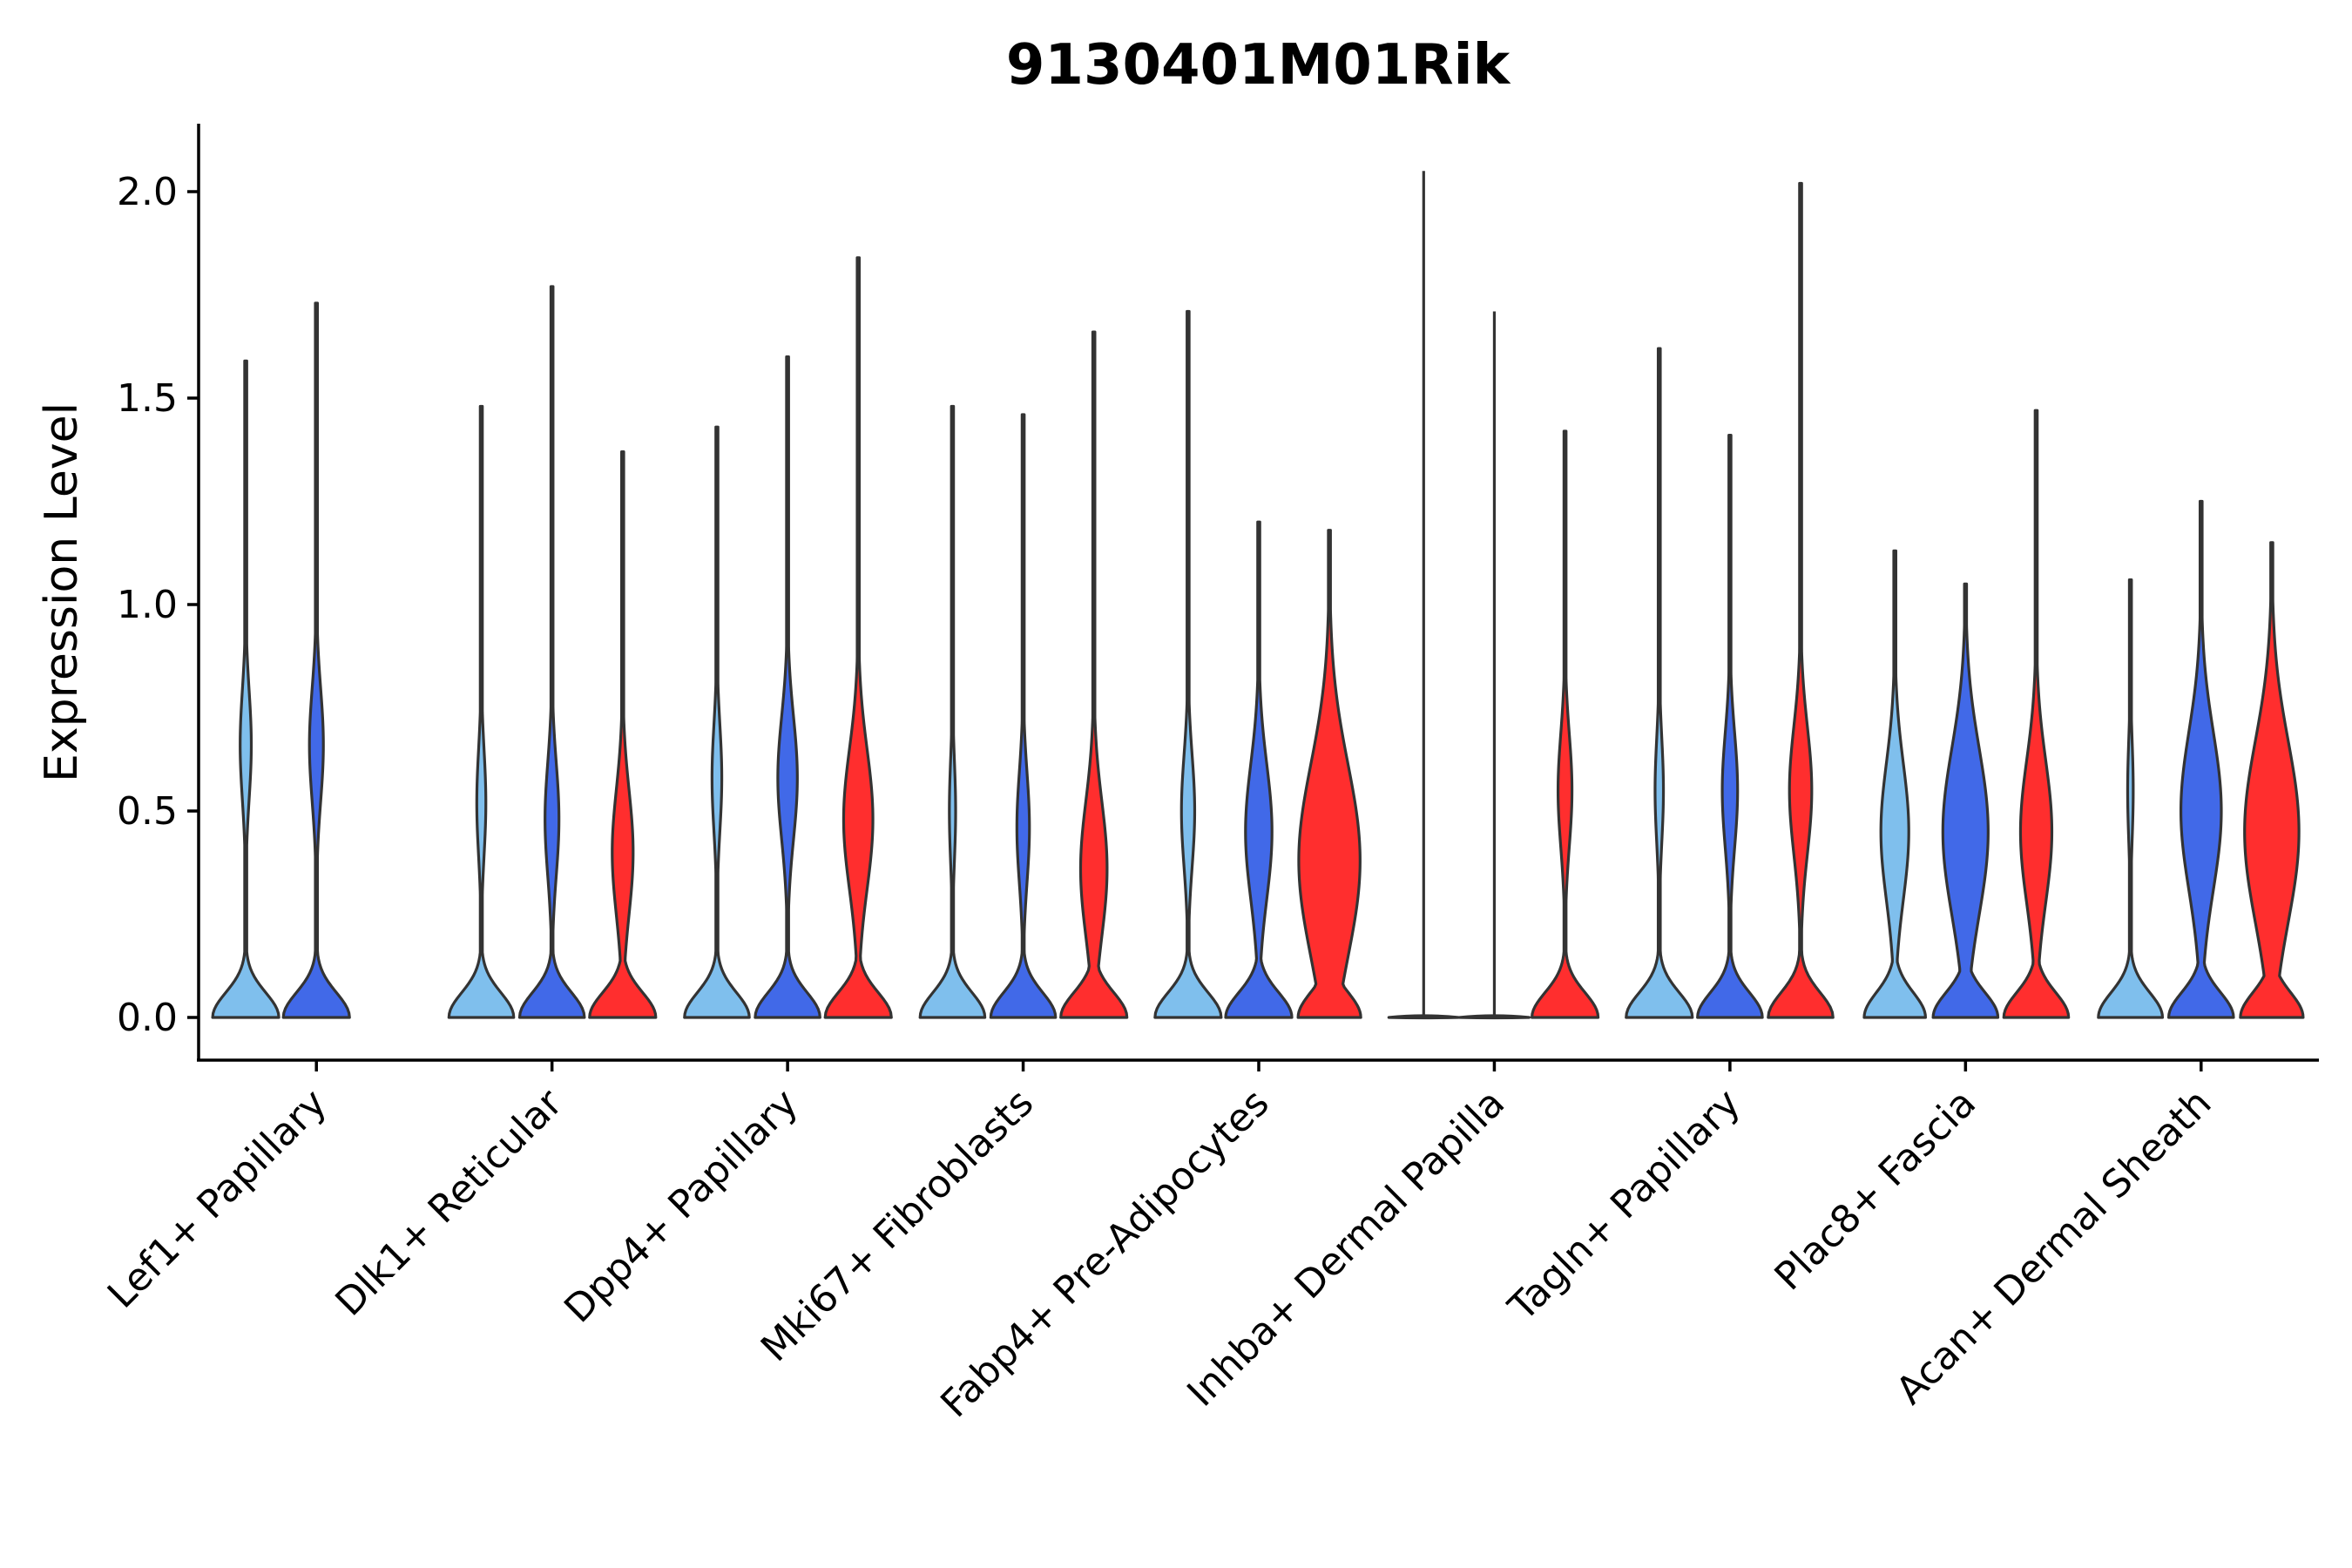 This screenshot has height=1568, width=2352. What do you see at coordinates (147, 811) in the screenshot?
I see `y-tick-label-1: 0.5` at bounding box center [147, 811].